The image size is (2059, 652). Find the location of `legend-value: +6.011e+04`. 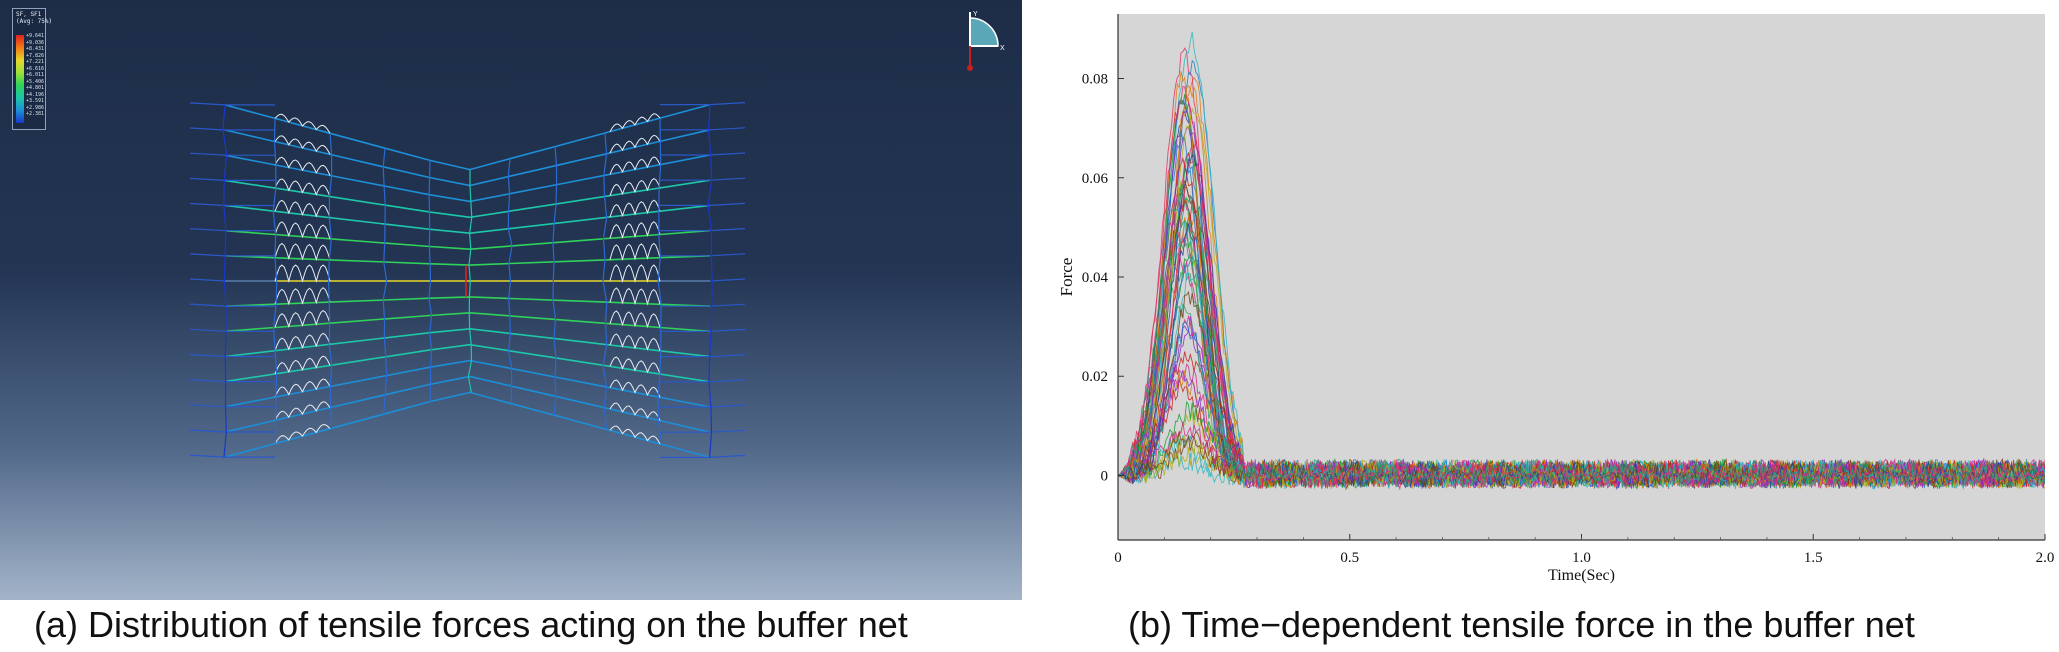

legend-value: +6.011e+04 is located at coordinates (35, 75).